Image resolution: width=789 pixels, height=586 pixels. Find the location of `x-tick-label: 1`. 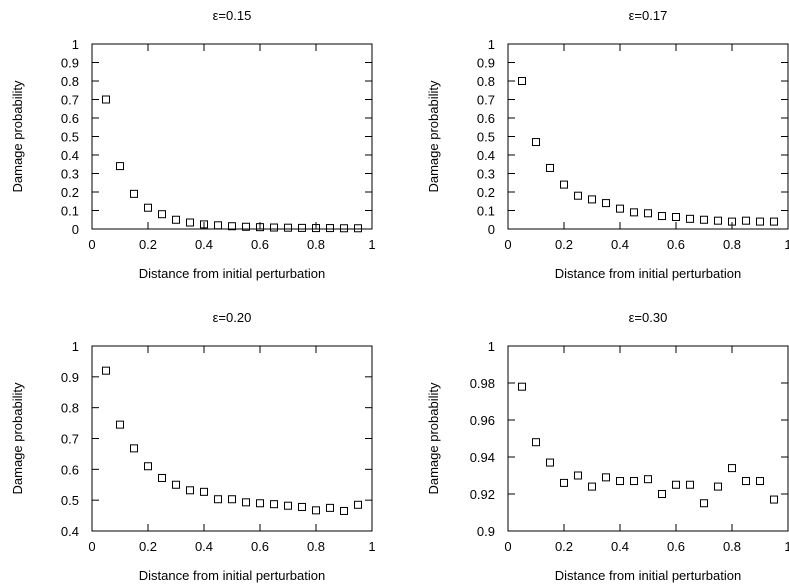

x-tick-label: 1 is located at coordinates (371, 546).